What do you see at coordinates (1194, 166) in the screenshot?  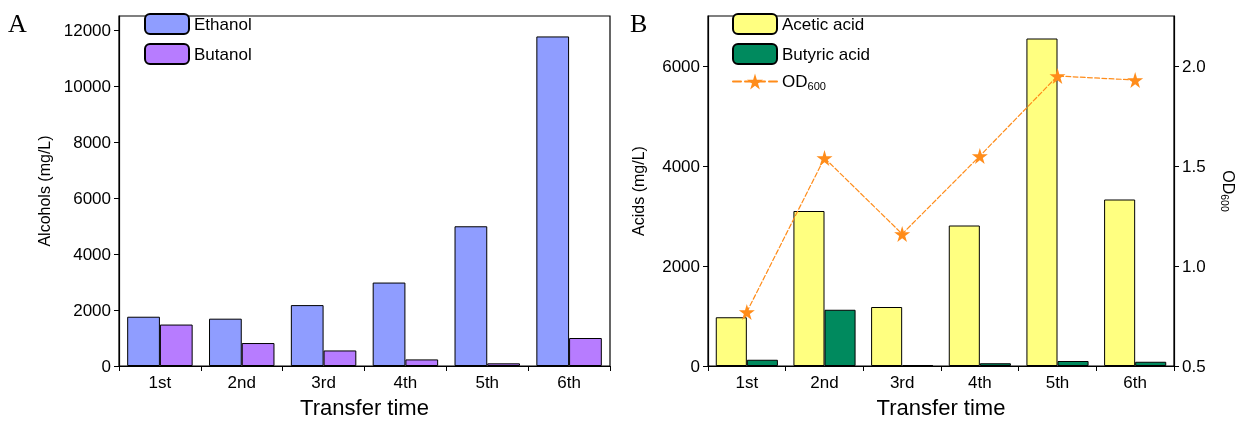 I see `y2-tick-label: 1.5` at bounding box center [1194, 166].